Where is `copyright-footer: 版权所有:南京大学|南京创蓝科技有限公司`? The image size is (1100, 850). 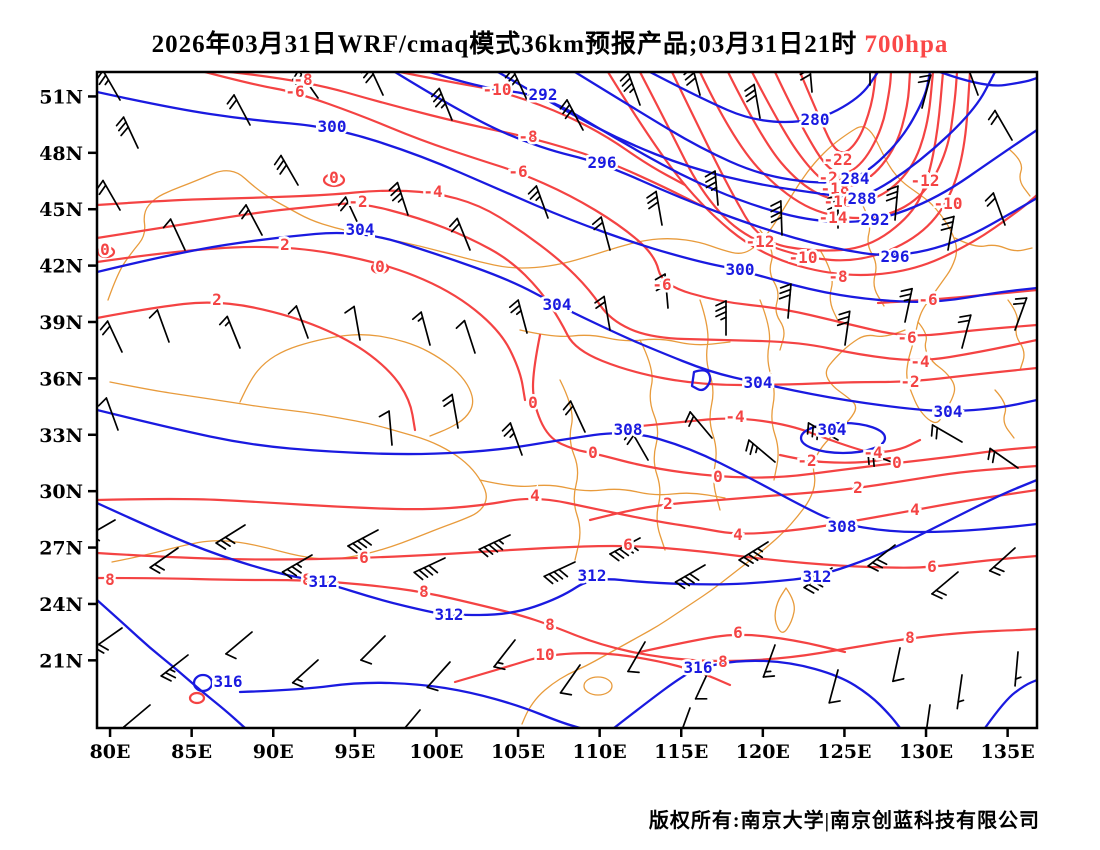 copyright-footer: 版权所有:南京大学|南京创蓝科技有限公司 is located at coordinates (844, 821).